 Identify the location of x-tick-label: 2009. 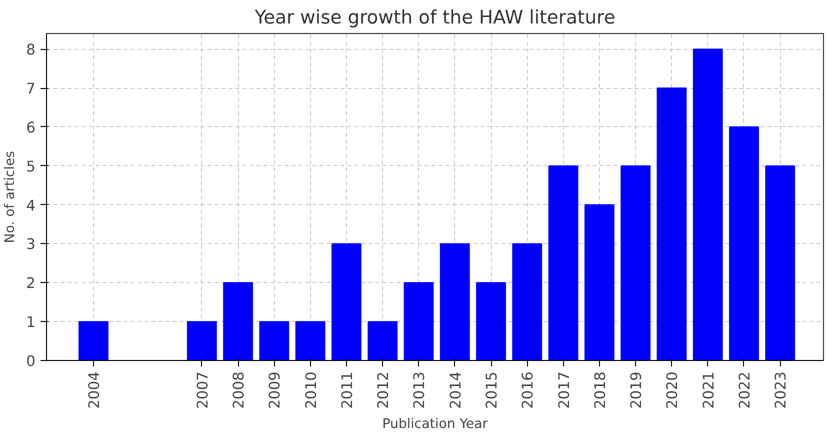
(275, 390).